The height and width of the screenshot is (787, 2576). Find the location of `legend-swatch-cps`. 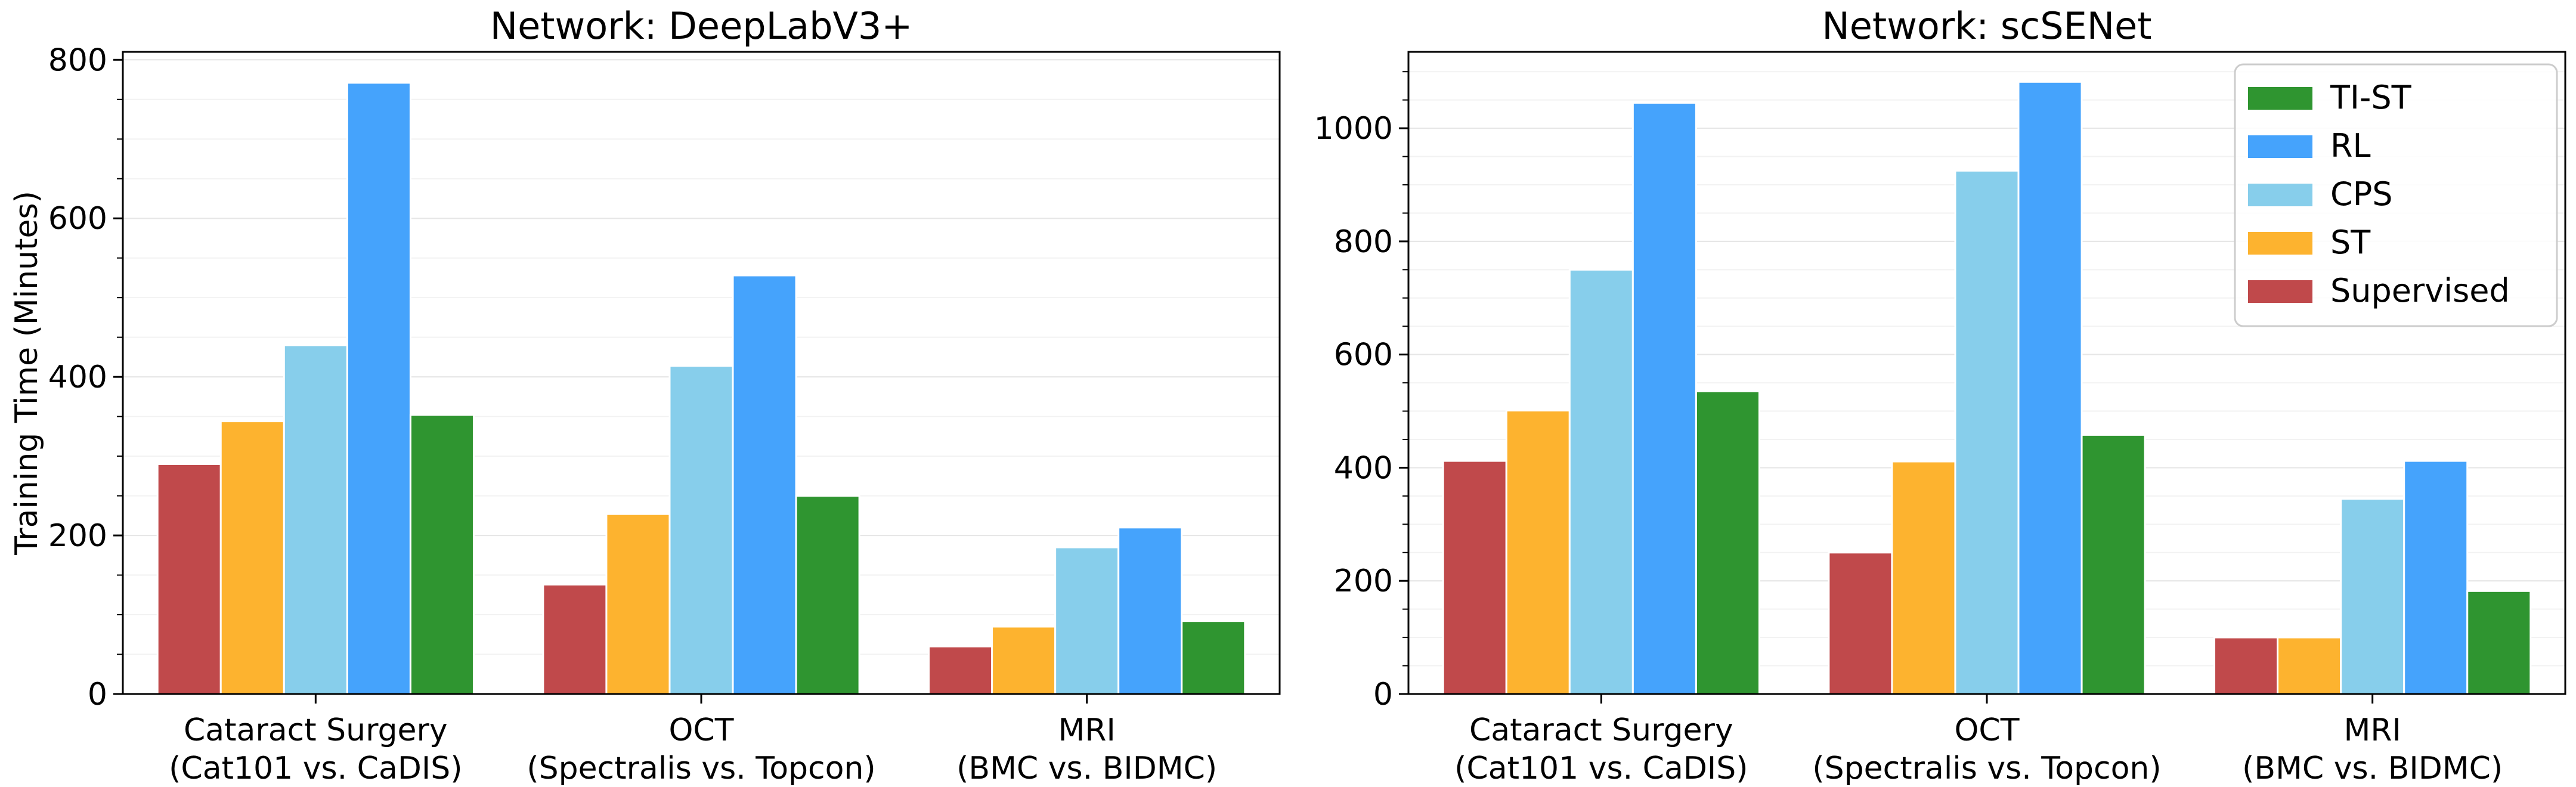

legend-swatch-cps is located at coordinates (2280, 195).